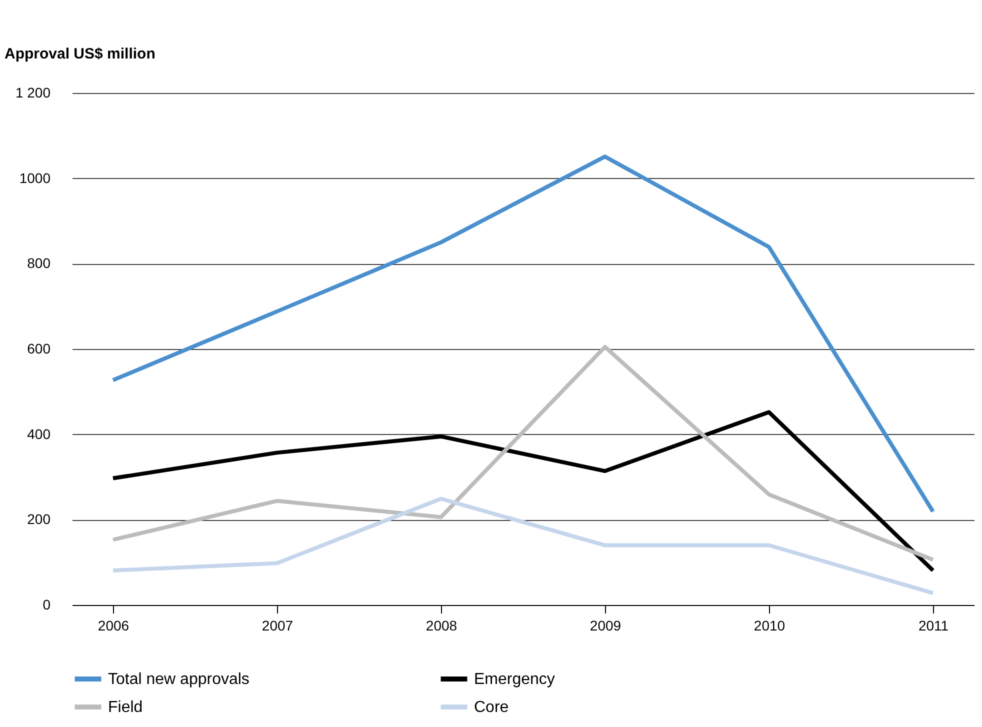 The width and height of the screenshot is (982, 727). What do you see at coordinates (179, 679) in the screenshot?
I see `legend-label: Total new approvals` at bounding box center [179, 679].